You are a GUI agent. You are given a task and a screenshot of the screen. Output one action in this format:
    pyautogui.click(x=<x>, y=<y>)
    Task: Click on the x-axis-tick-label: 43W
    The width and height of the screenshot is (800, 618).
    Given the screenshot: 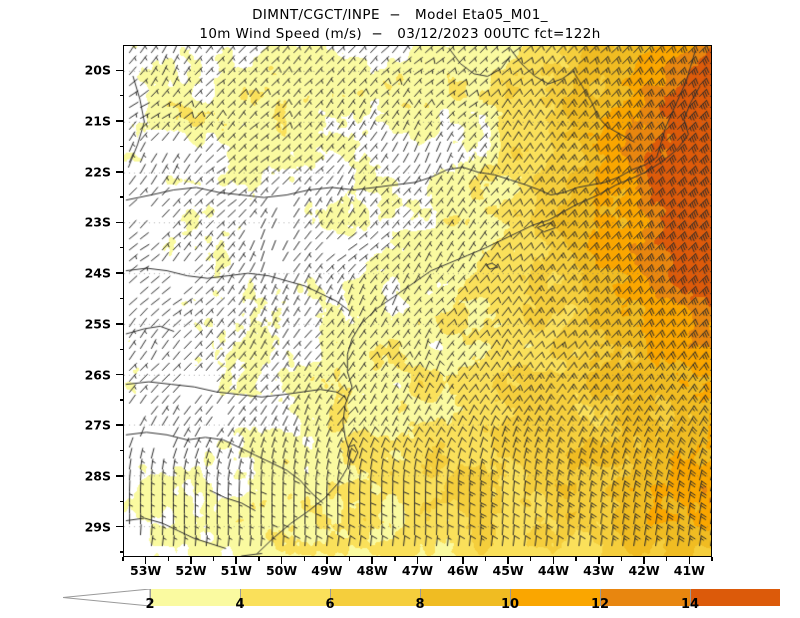 What is the action you would take?
    pyautogui.click(x=599, y=570)
    